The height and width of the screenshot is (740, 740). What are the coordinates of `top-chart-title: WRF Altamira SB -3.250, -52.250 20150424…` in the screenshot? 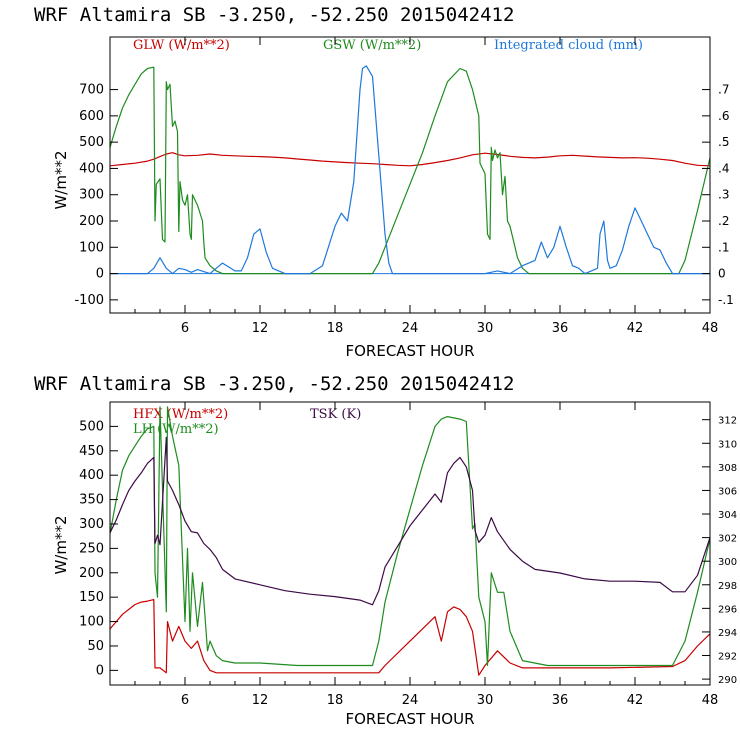 It's located at (274, 15).